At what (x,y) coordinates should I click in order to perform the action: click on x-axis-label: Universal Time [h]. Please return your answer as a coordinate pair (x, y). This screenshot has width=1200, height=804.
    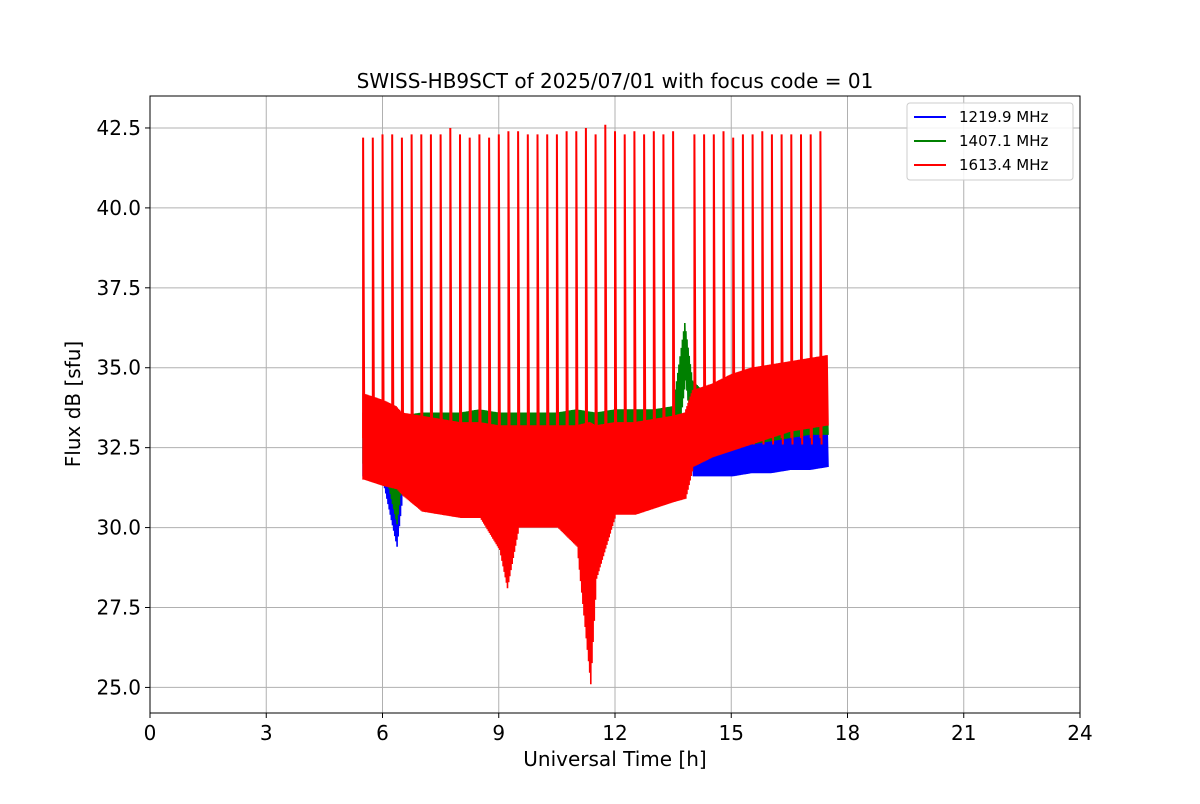
    Looking at the image, I should click on (614, 759).